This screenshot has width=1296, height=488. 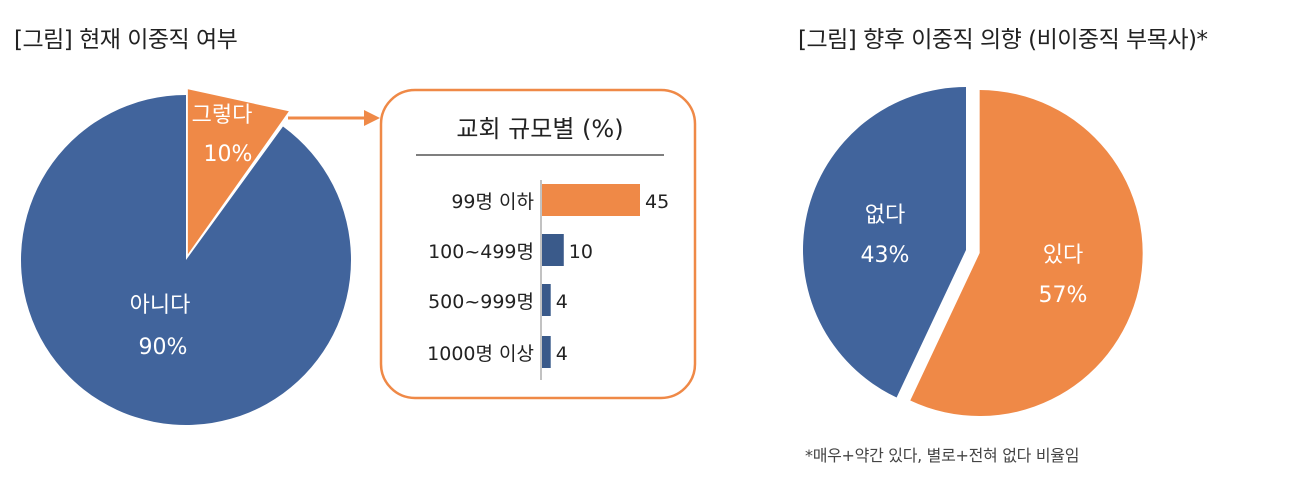 I want to click on pie-slice-있다-group, so click(x=1026, y=253).